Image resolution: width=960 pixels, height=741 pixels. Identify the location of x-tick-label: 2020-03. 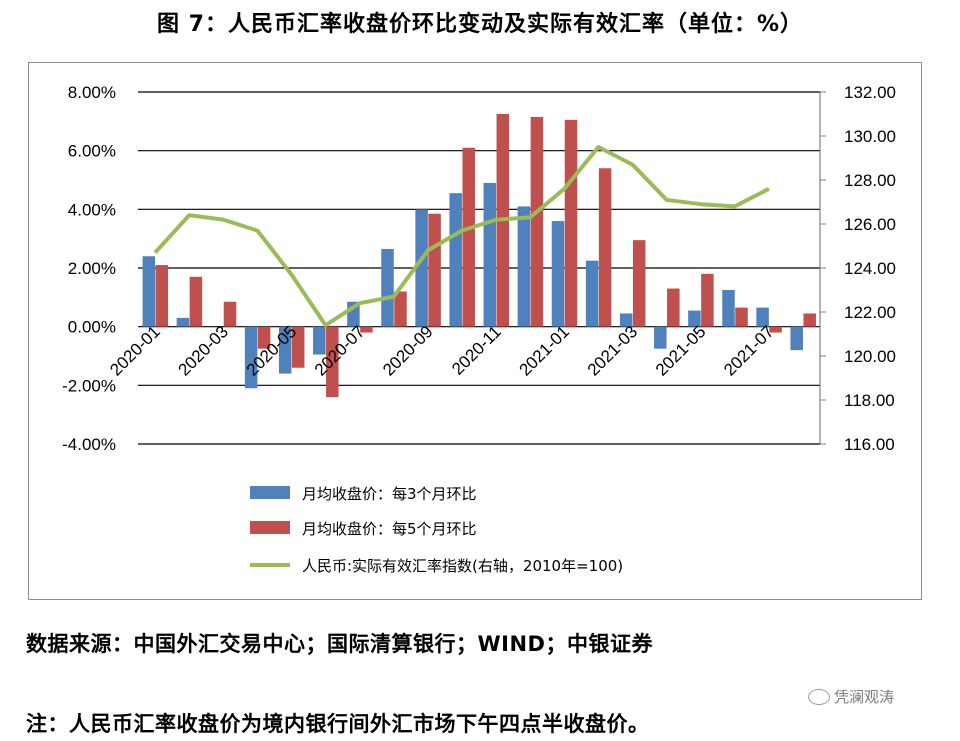
(204, 351).